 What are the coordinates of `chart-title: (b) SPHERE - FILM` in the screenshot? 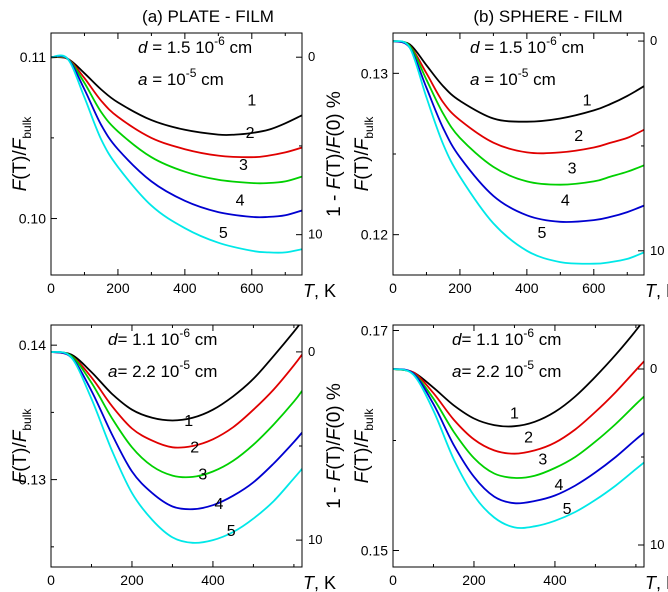 It's located at (547, 16).